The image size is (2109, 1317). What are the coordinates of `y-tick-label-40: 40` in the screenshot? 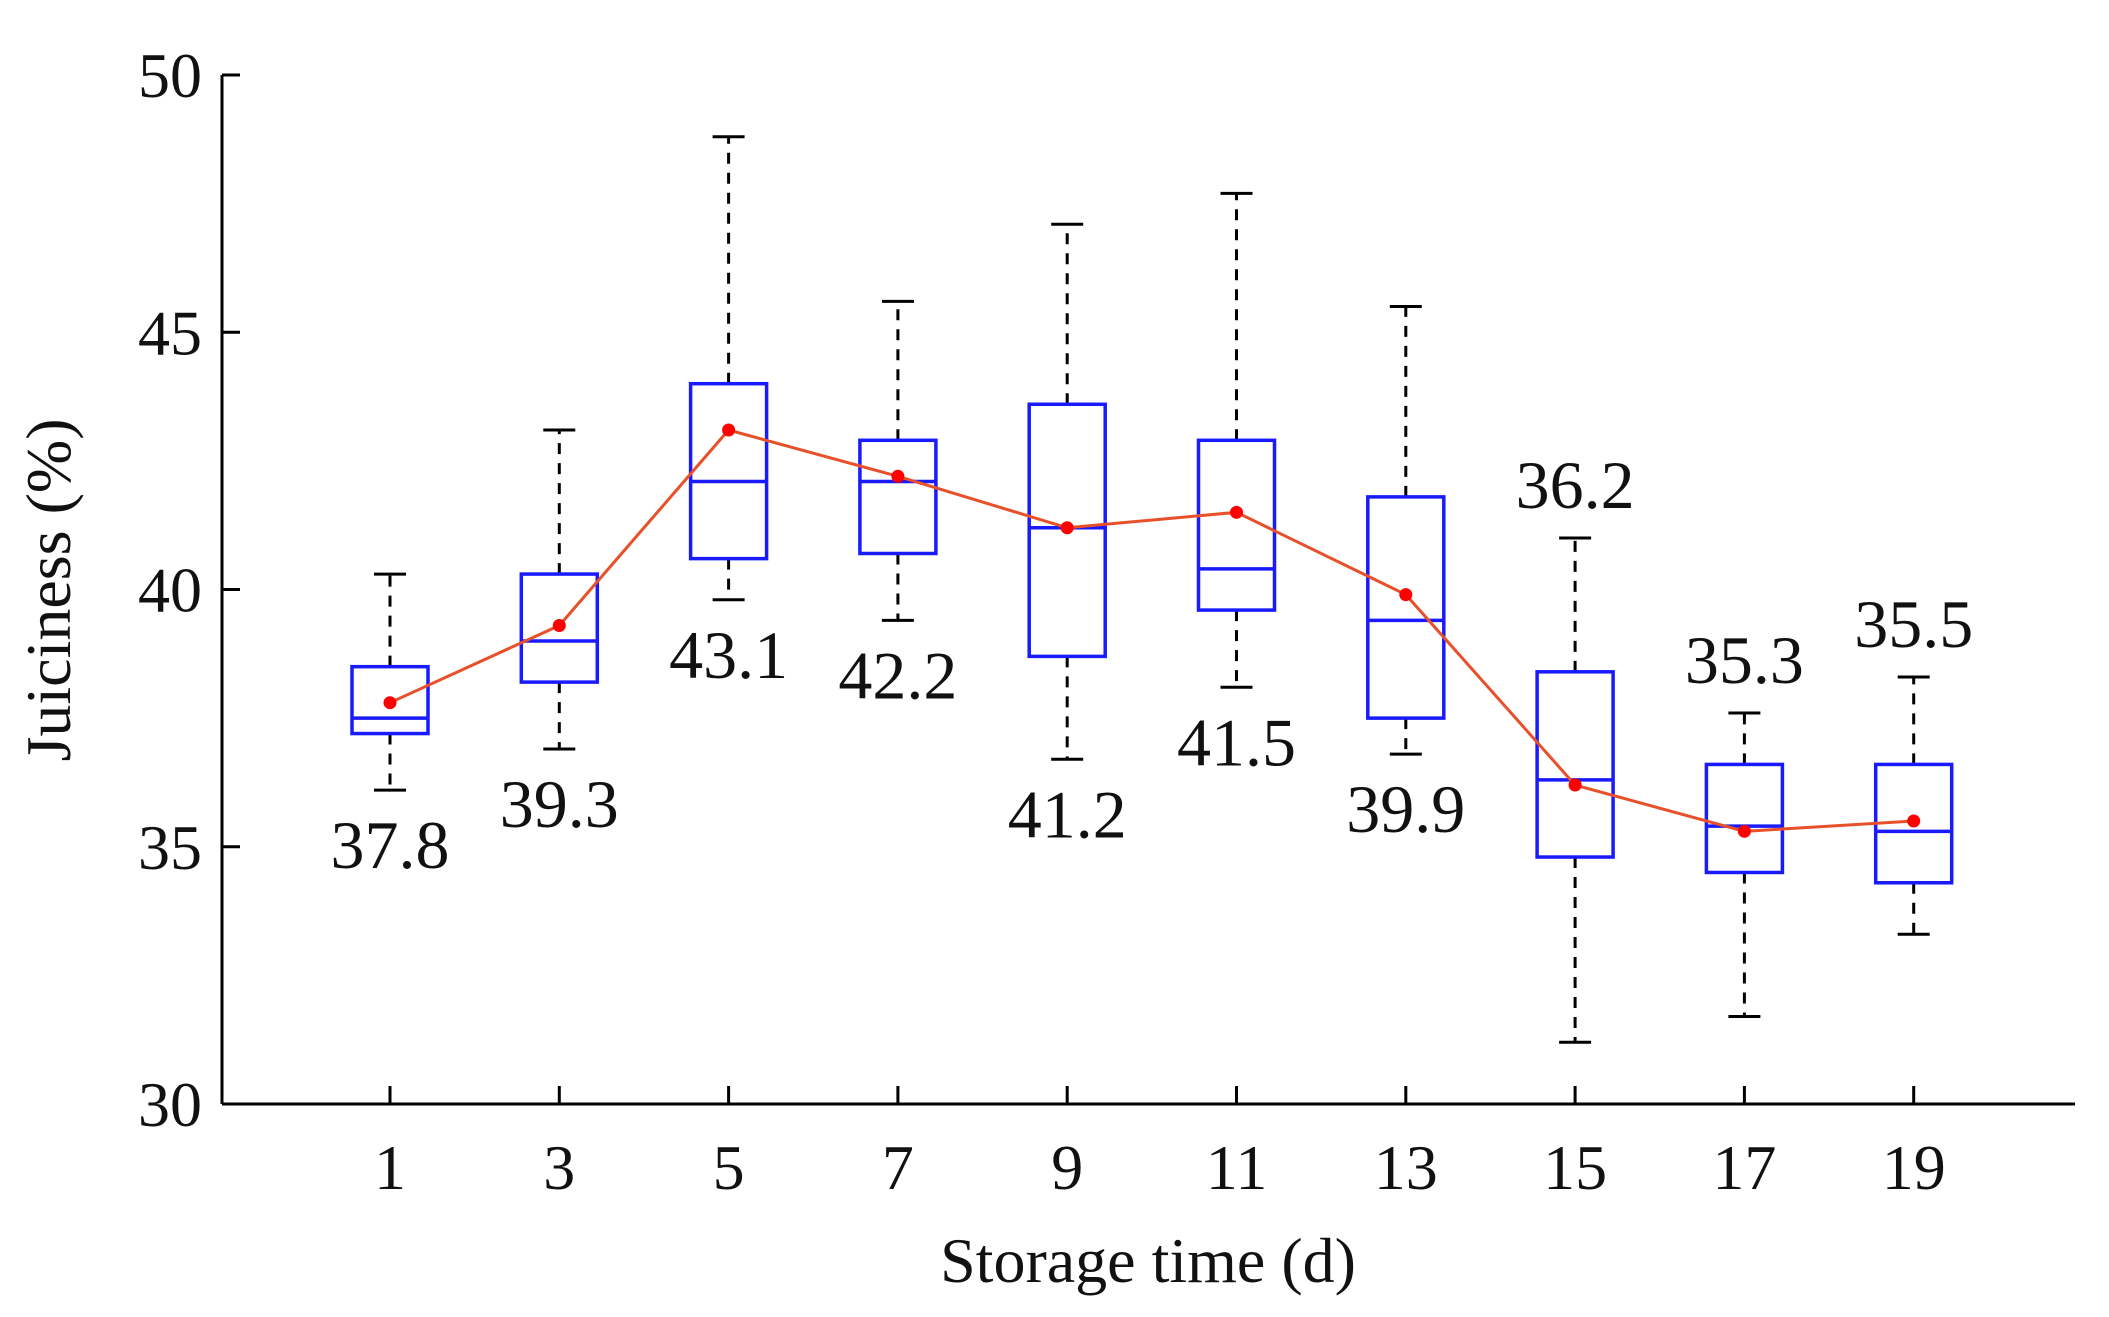 It's located at (170, 590).